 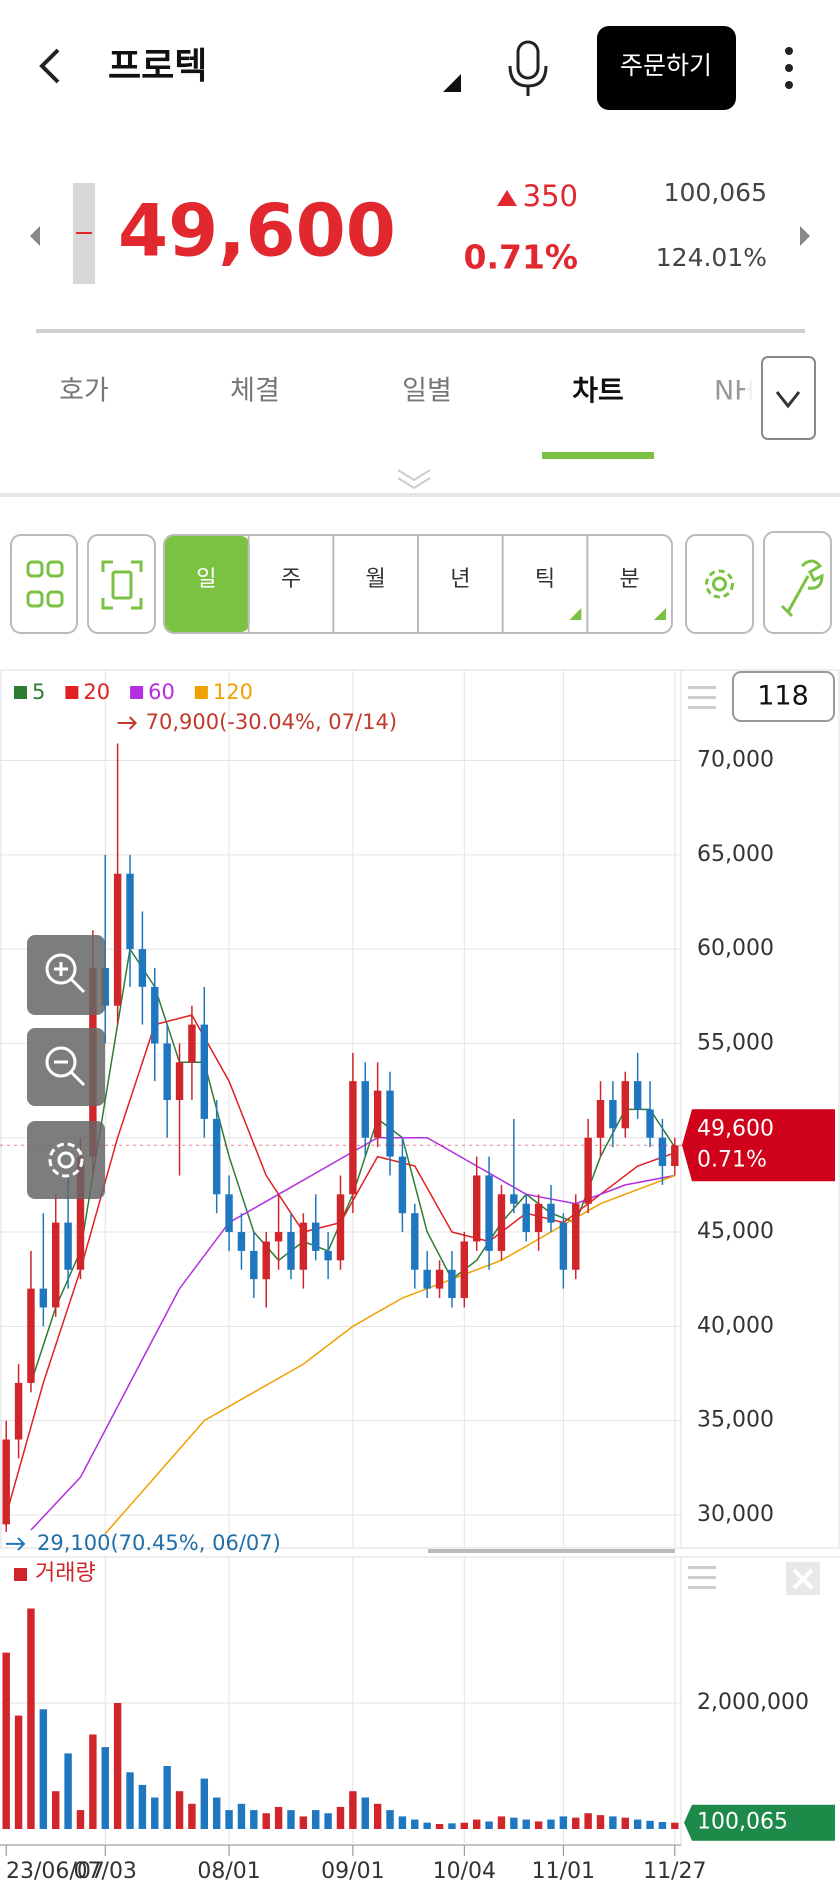 What do you see at coordinates (84, 391) in the screenshot?
I see `tab: 호가` at bounding box center [84, 391].